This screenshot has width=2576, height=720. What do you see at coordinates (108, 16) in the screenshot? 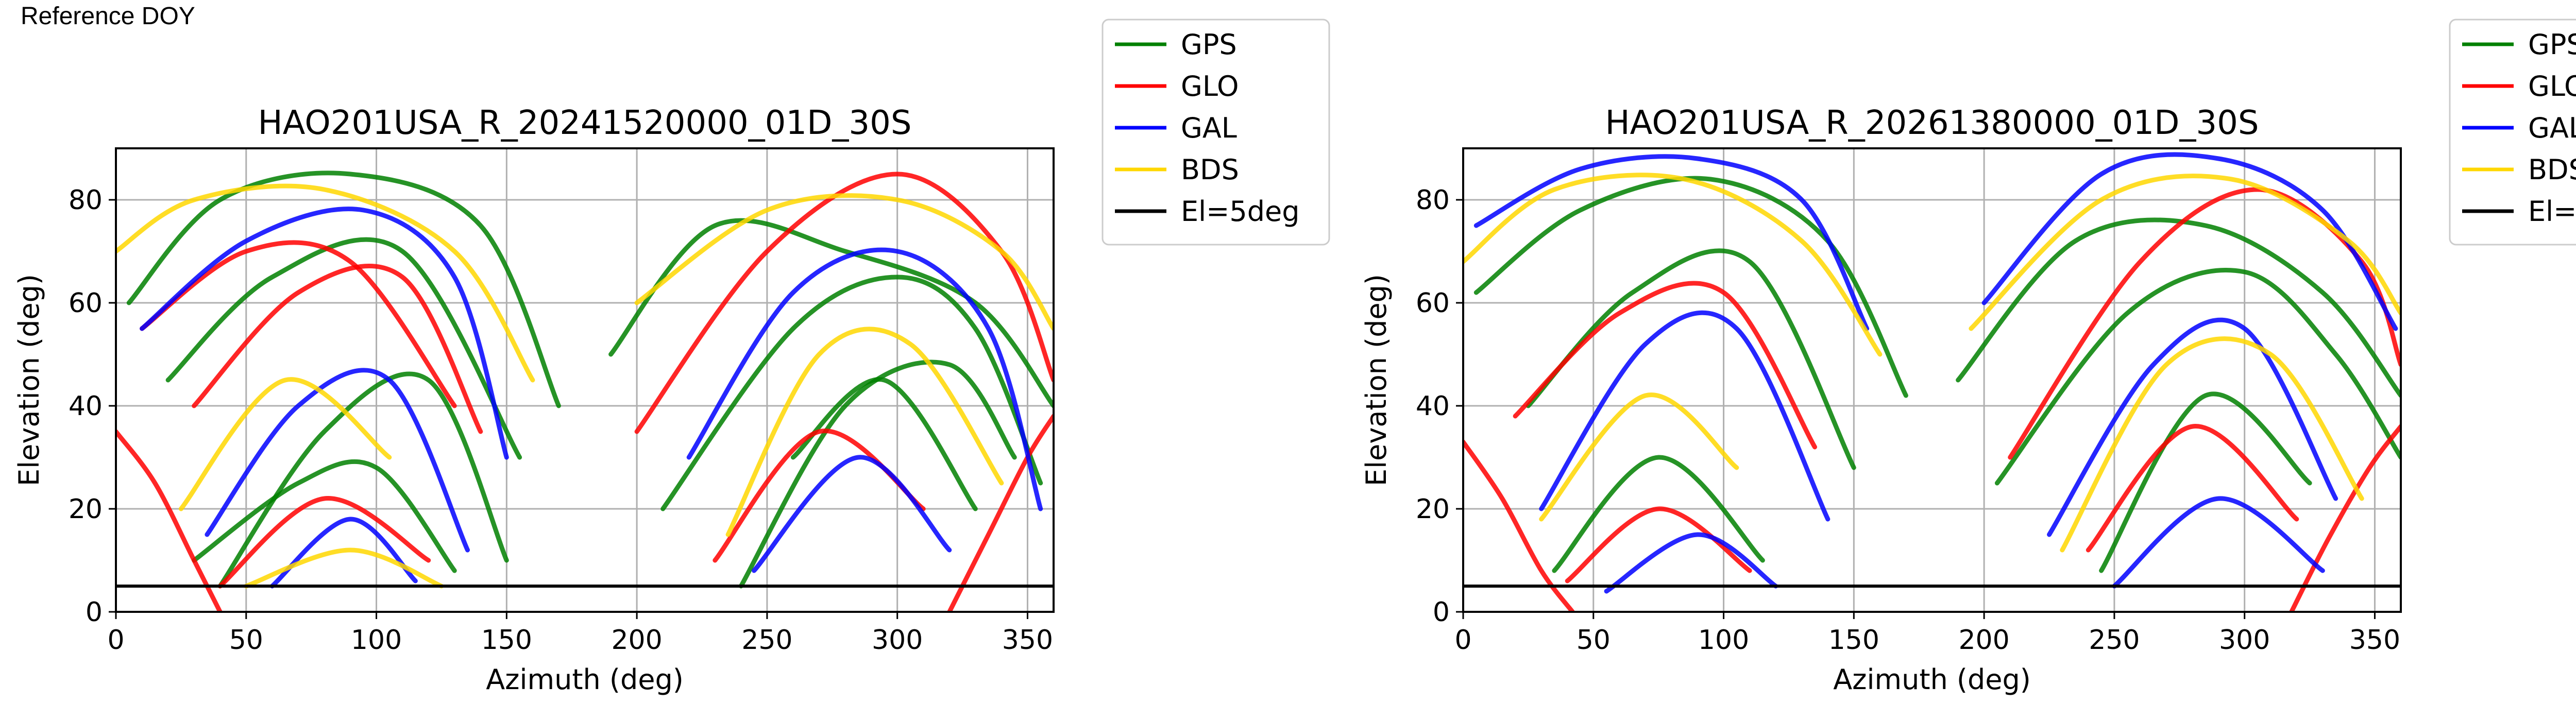
I see `figure-label: Reference DOY` at bounding box center [108, 16].